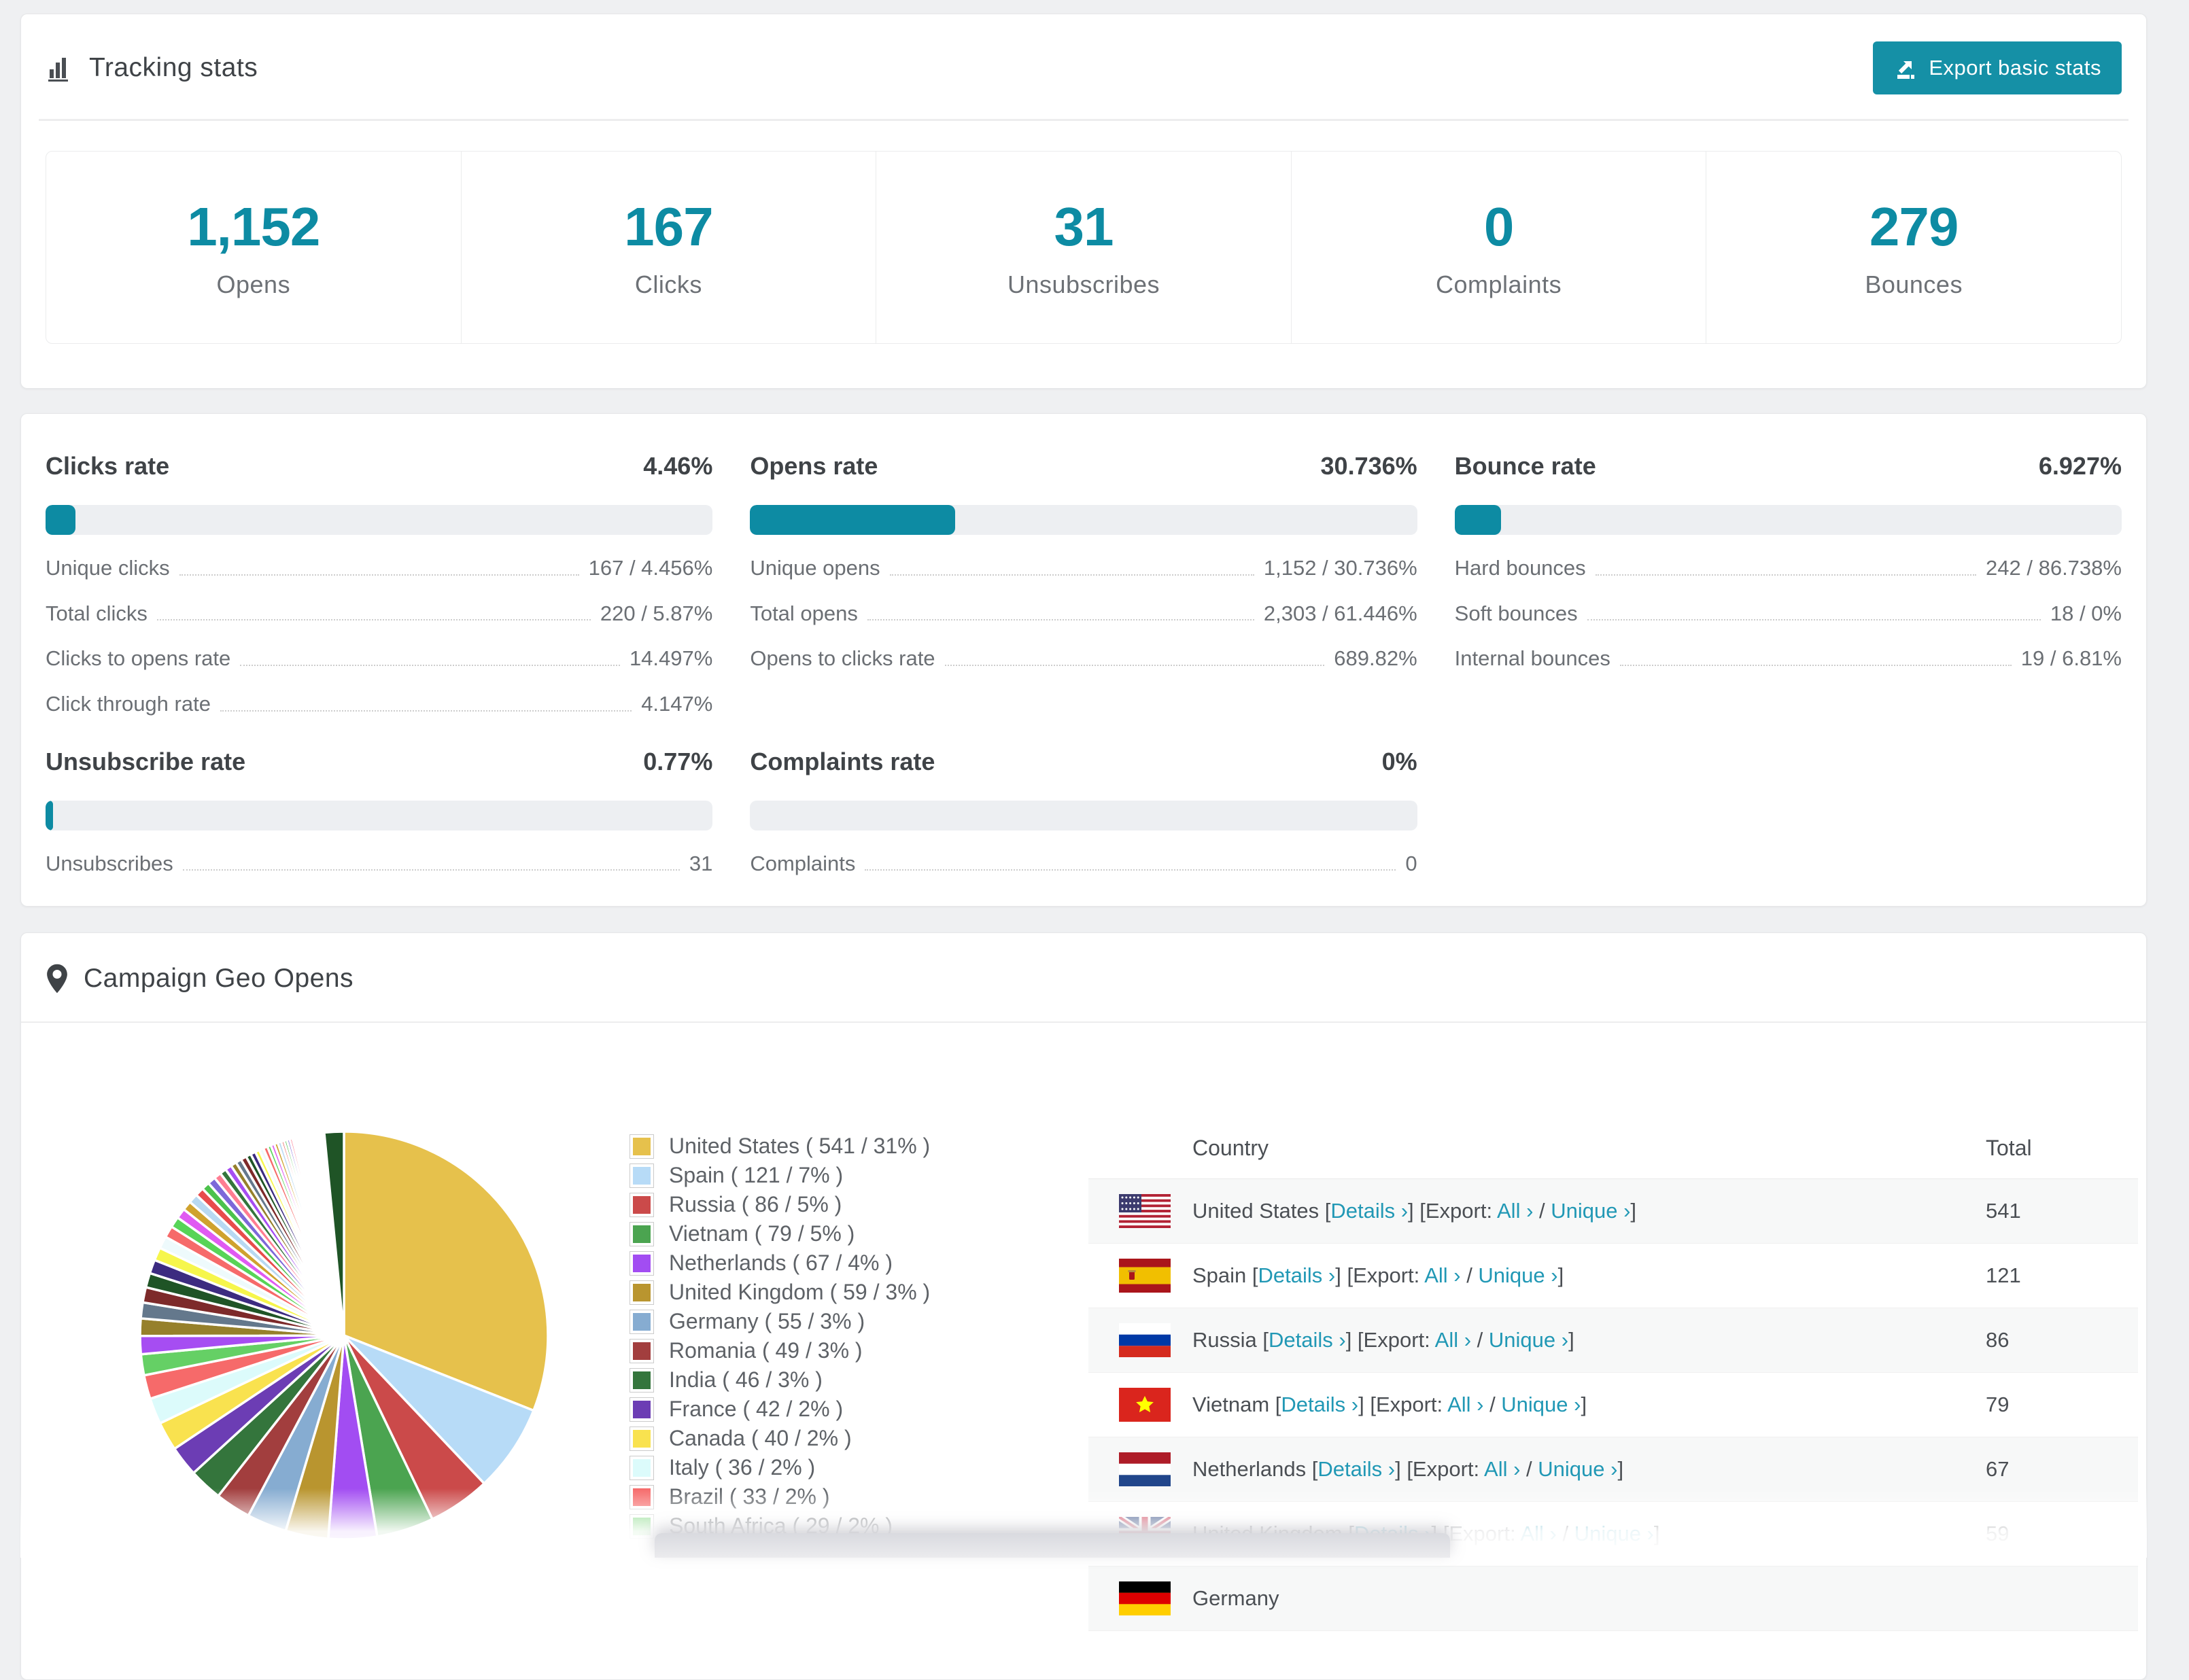  Describe the element at coordinates (138, 658) in the screenshot. I see `stat-label: Clicks to opens rate` at that location.